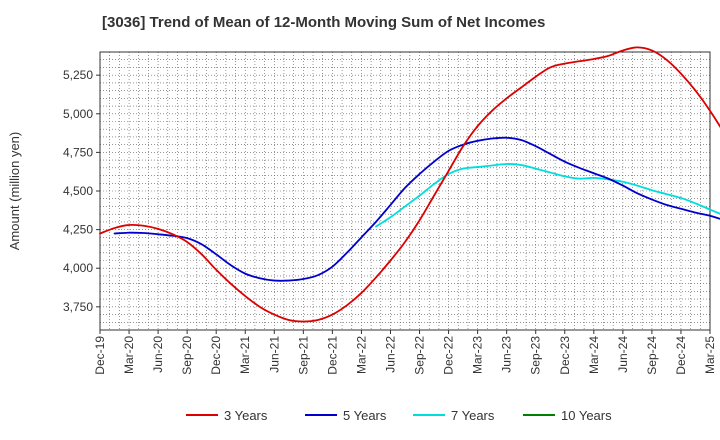 This screenshot has height=440, width=720. Describe the element at coordinates (449, 355) in the screenshot. I see `x-tick-label: Dec-22` at that location.